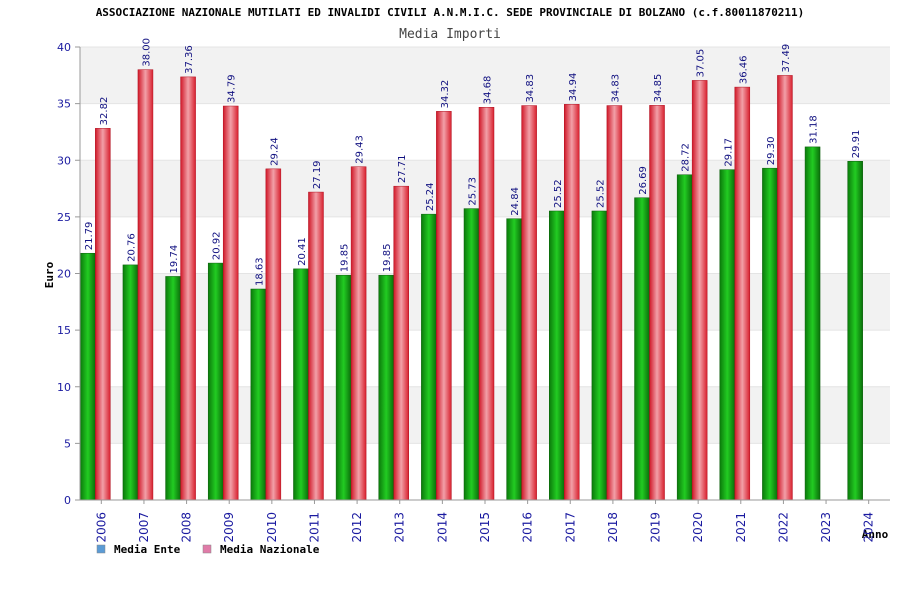 This screenshot has height=604, width=900. I want to click on x-tick-label: 2016, so click(528, 527).